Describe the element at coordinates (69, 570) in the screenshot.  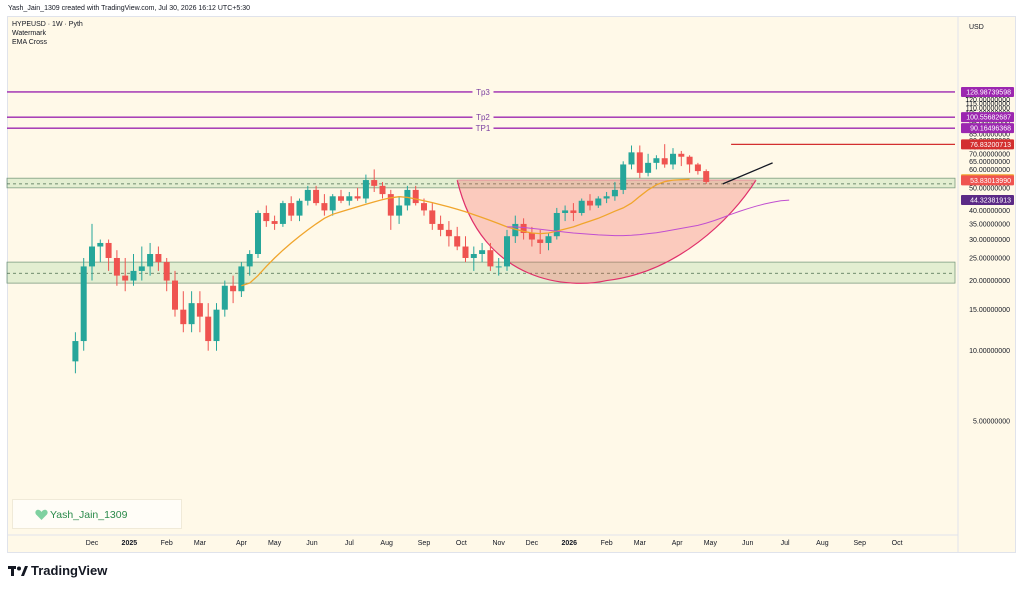
I see `tradingview-logo-text: TradingView` at that location.